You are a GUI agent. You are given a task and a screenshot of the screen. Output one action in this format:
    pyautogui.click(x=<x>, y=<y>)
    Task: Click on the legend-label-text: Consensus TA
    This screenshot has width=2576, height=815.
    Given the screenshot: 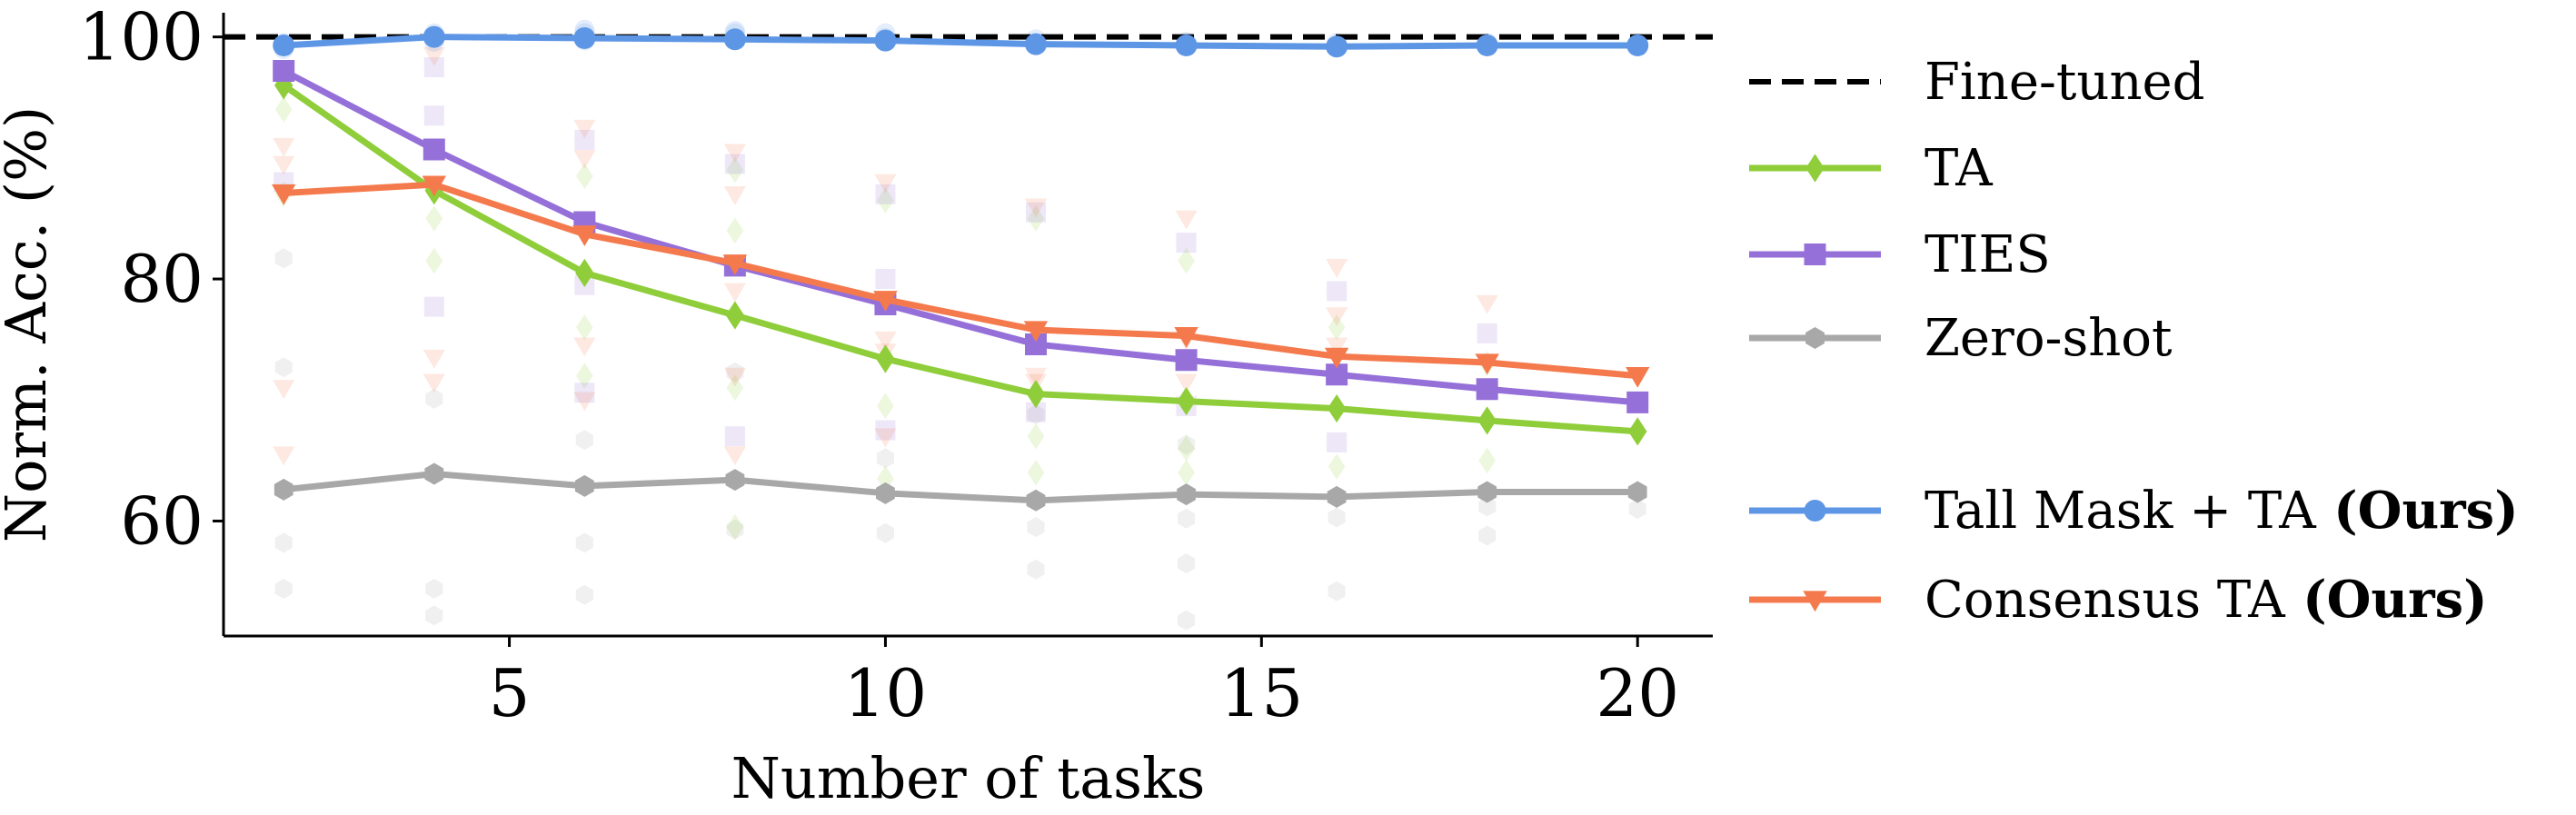 What is the action you would take?
    pyautogui.click(x=2105, y=600)
    